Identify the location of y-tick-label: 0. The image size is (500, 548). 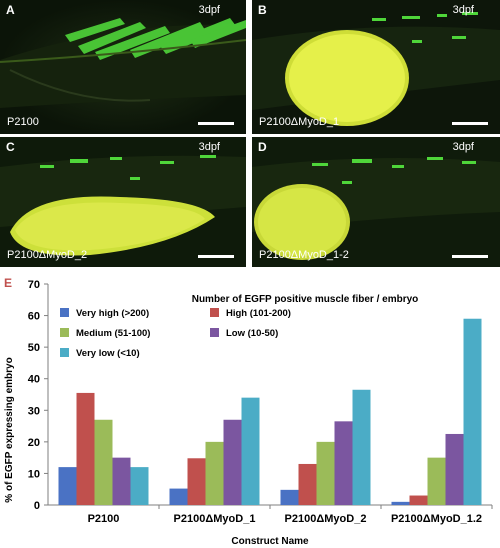
(37, 506).